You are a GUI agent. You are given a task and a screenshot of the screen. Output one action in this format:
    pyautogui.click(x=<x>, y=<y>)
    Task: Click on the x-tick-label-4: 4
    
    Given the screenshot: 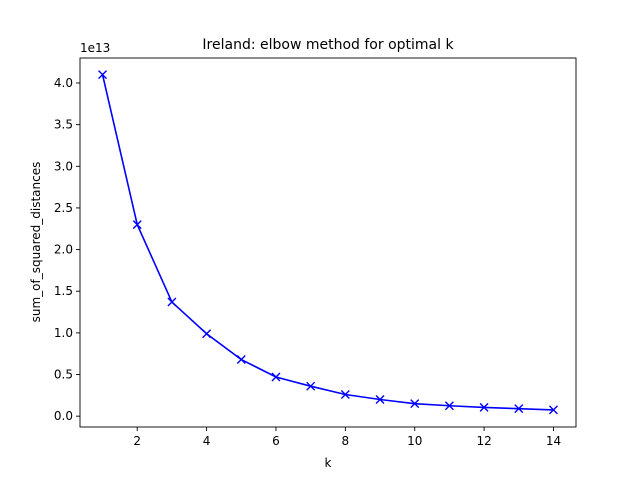 What is the action you would take?
    pyautogui.click(x=207, y=441)
    